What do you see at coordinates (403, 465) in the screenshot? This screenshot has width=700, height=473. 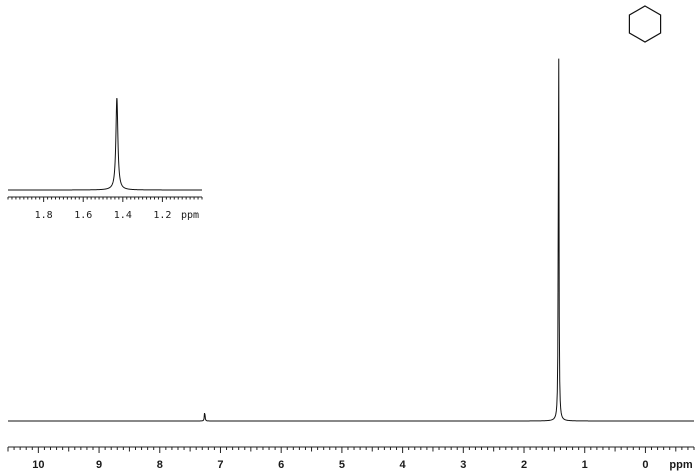 I see `tick-label: 4` at bounding box center [403, 465].